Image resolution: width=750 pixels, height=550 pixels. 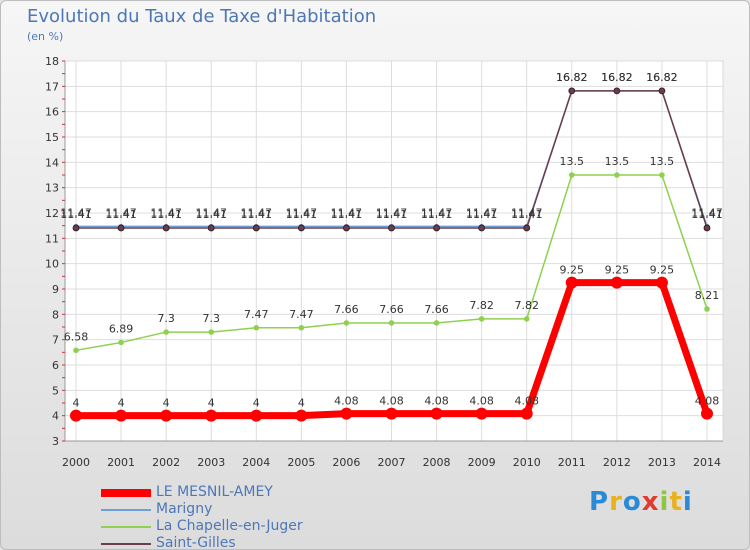 What do you see at coordinates (572, 270) in the screenshot?
I see `data-label-le-mesnil-amey: 9.25` at bounding box center [572, 270].